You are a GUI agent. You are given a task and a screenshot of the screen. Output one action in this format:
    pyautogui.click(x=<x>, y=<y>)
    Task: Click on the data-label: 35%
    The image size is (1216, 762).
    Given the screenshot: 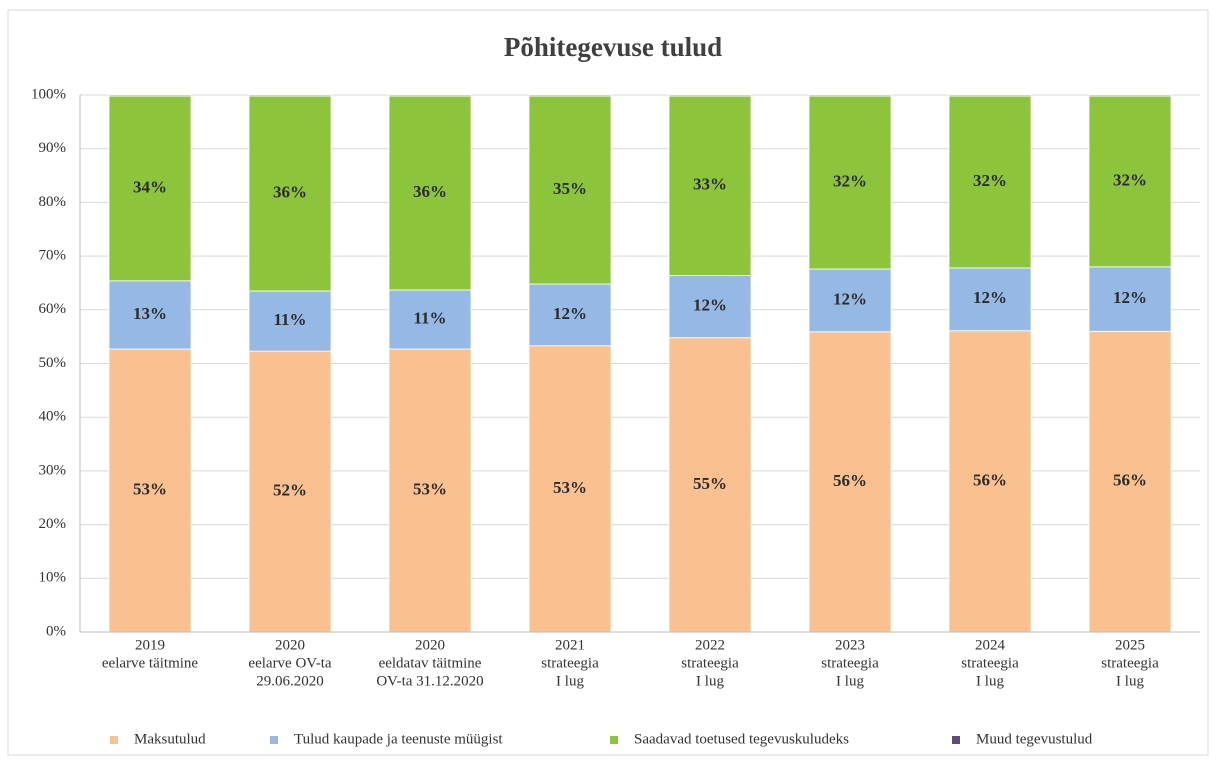 What is the action you would take?
    pyautogui.click(x=570, y=188)
    